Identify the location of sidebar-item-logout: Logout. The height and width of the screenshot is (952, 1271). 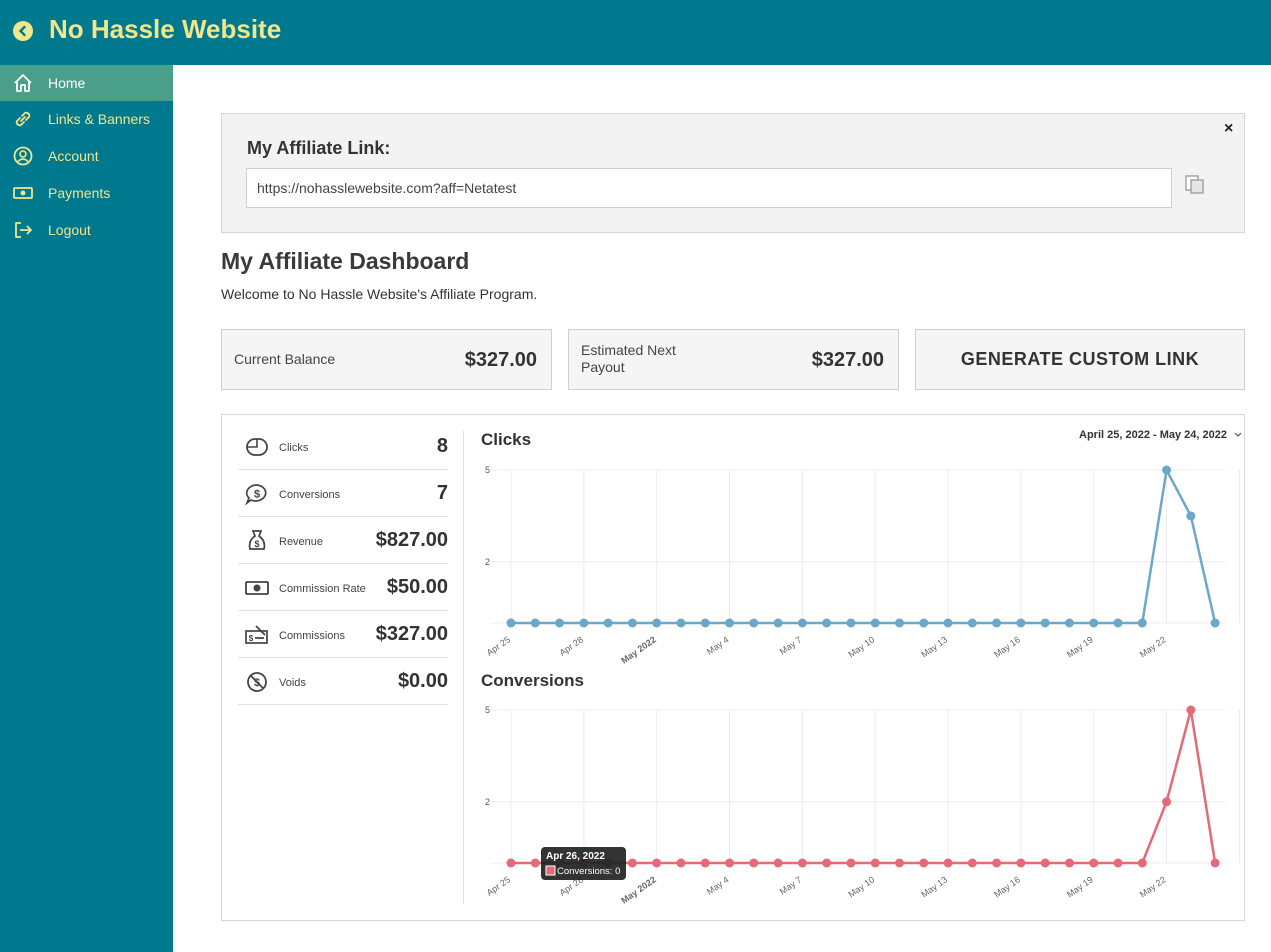
(86, 230).